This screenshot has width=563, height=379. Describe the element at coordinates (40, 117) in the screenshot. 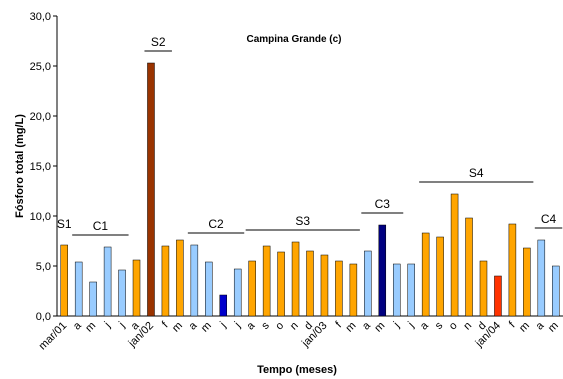

I see `y-tick-label: 20,0` at that location.